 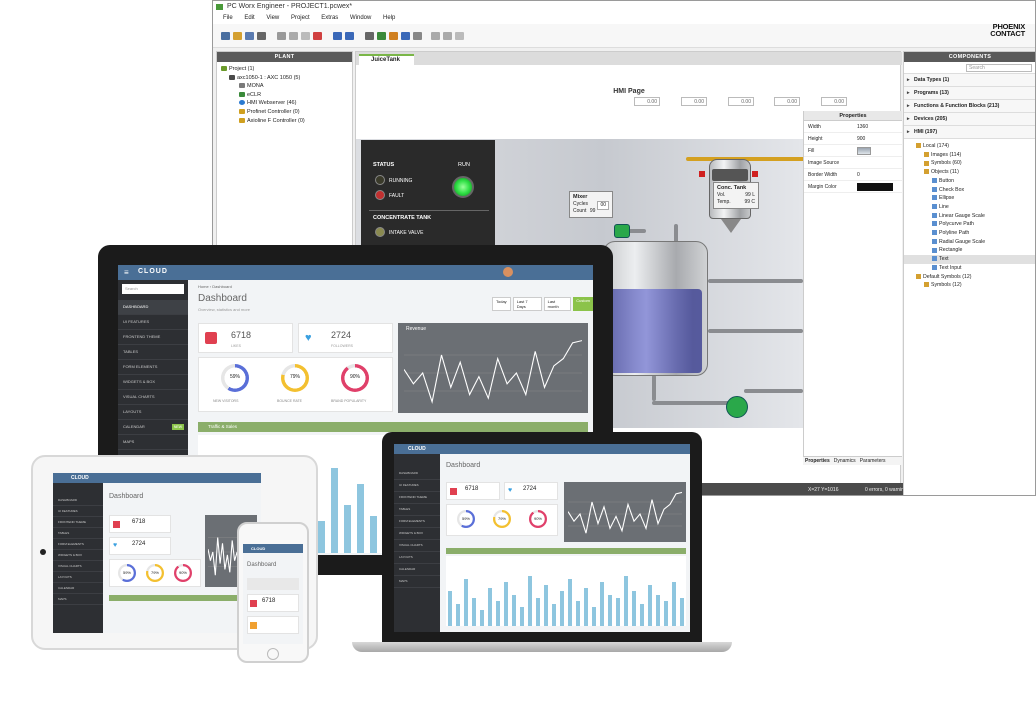 What do you see at coordinates (417, 558) in the screenshot?
I see `small-nav-layouts: LAYOUTS` at bounding box center [417, 558].